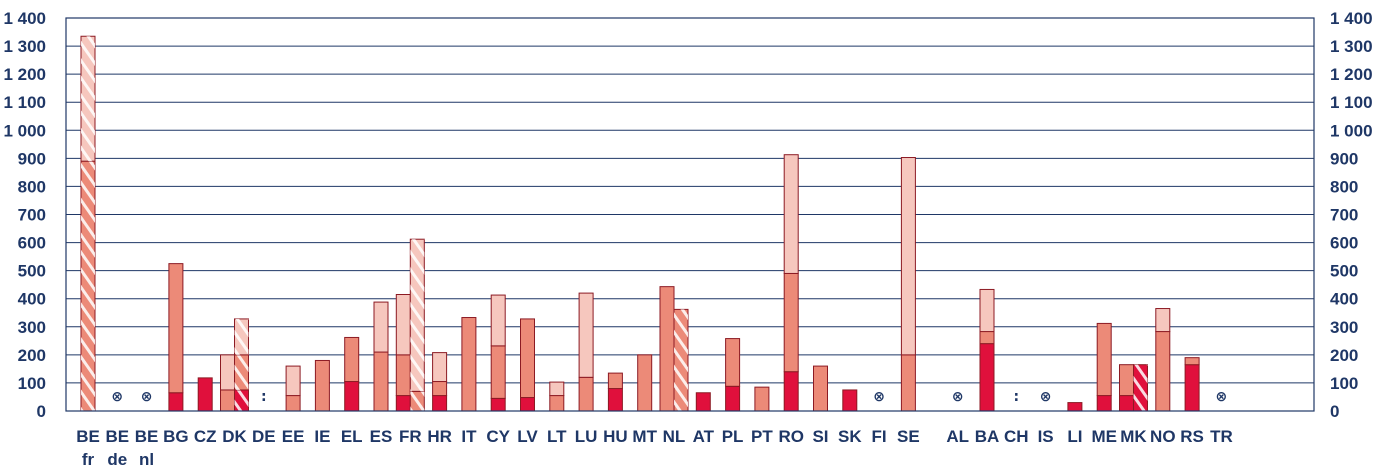 The image size is (1377, 473). I want to click on x-tick-label: MK, so click(1133, 436).